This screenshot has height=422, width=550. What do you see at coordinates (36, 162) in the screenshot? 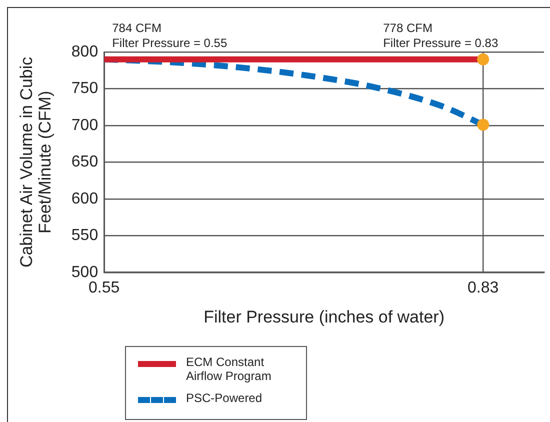
I see `y-axis-title: Cabinet Air Volume in Cubic Feet/Minute (CFM)` at bounding box center [36, 162].